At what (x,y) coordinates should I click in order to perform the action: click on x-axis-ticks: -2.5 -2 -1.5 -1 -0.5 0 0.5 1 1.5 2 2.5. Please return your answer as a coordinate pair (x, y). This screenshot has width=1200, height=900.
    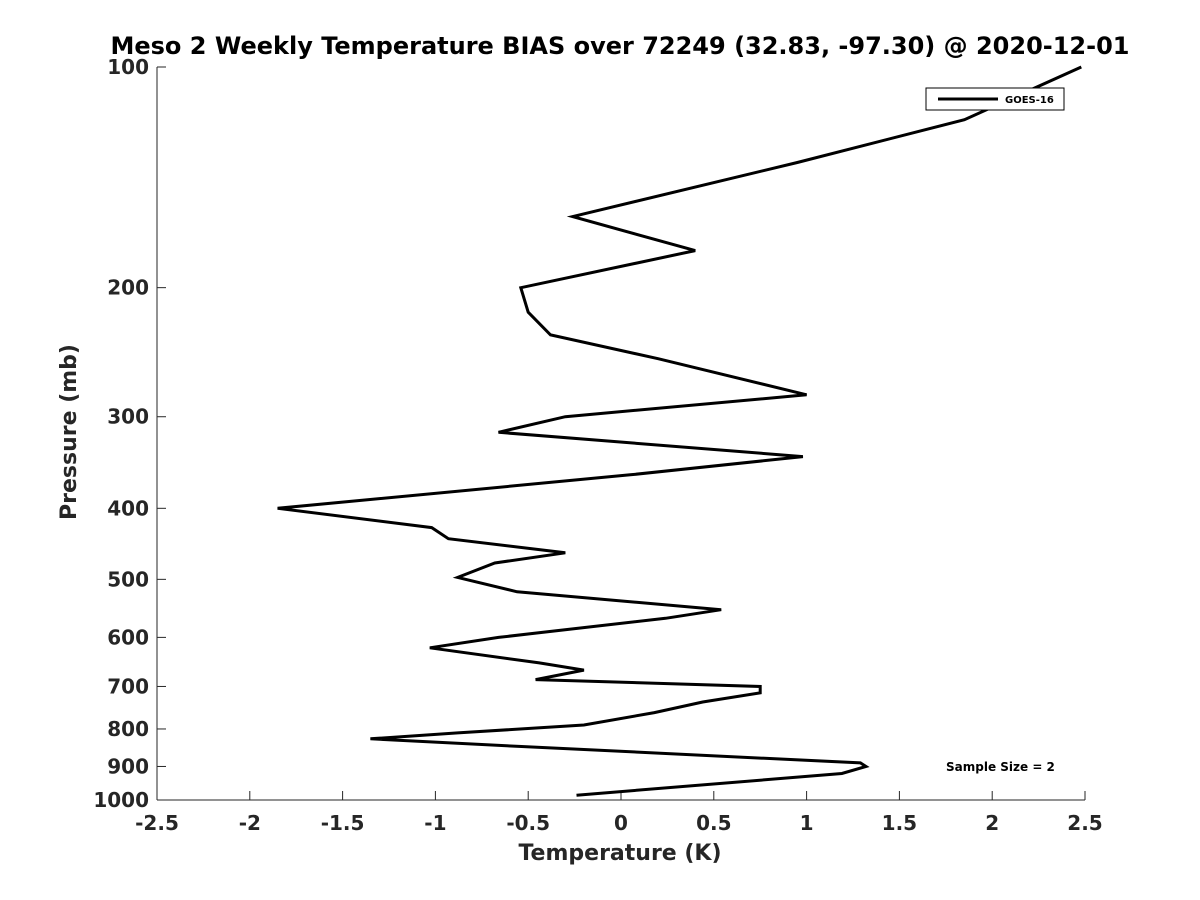
    Looking at the image, I should click on (619, 813).